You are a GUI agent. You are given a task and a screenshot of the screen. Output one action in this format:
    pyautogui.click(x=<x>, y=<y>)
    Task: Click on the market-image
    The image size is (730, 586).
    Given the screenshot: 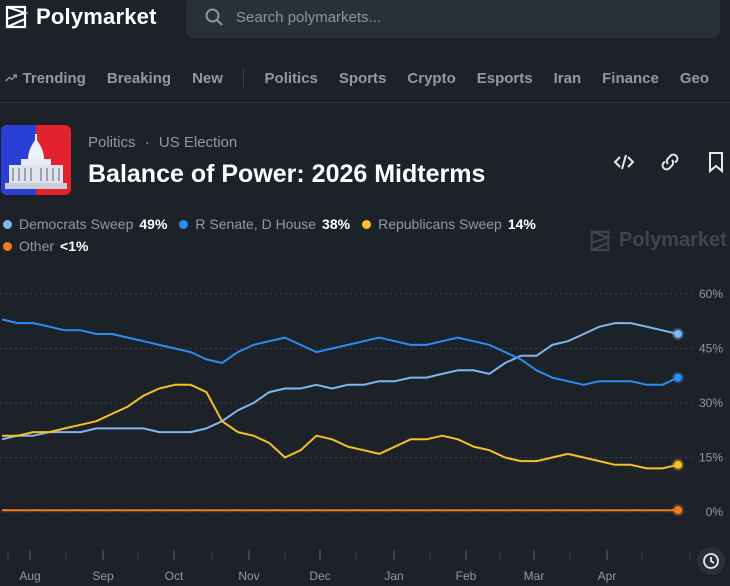 What is the action you would take?
    pyautogui.click(x=36, y=160)
    